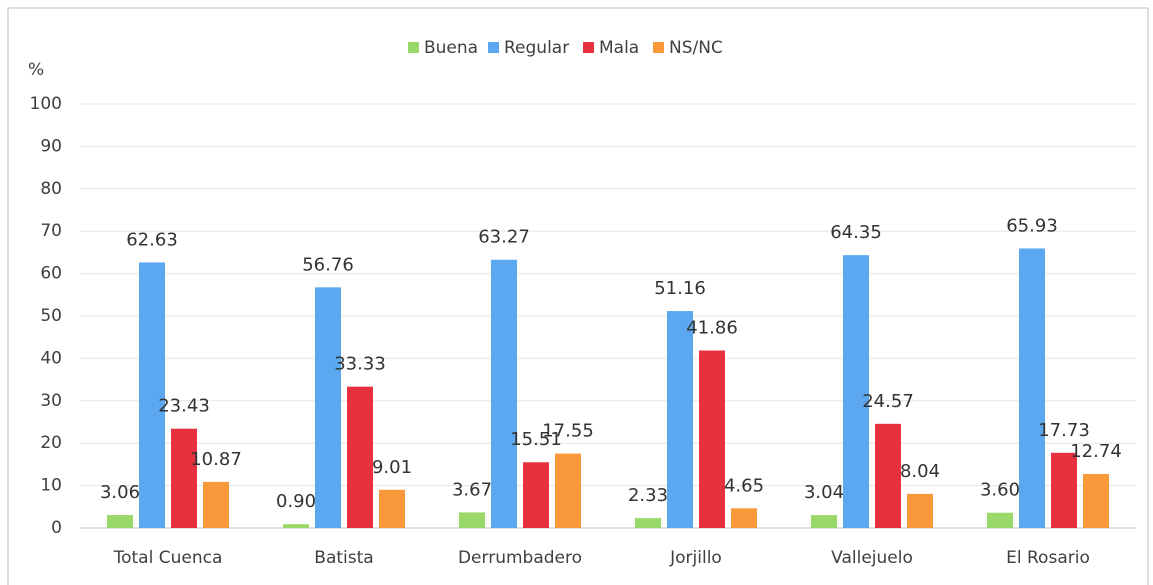 The width and height of the screenshot is (1153, 585). I want to click on y-tick-label: 0, so click(56, 528).